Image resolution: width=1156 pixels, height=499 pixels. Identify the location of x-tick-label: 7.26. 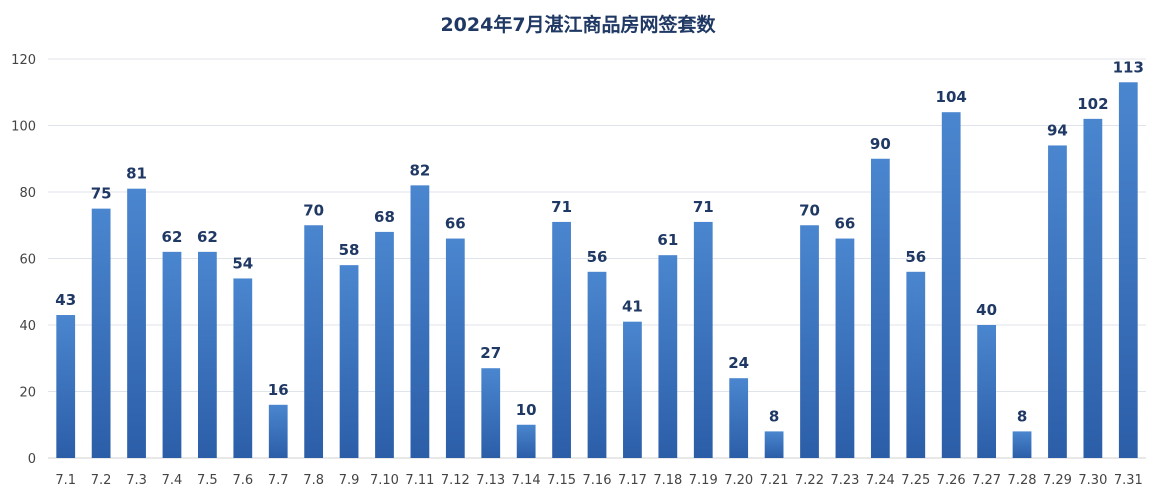
(951, 480).